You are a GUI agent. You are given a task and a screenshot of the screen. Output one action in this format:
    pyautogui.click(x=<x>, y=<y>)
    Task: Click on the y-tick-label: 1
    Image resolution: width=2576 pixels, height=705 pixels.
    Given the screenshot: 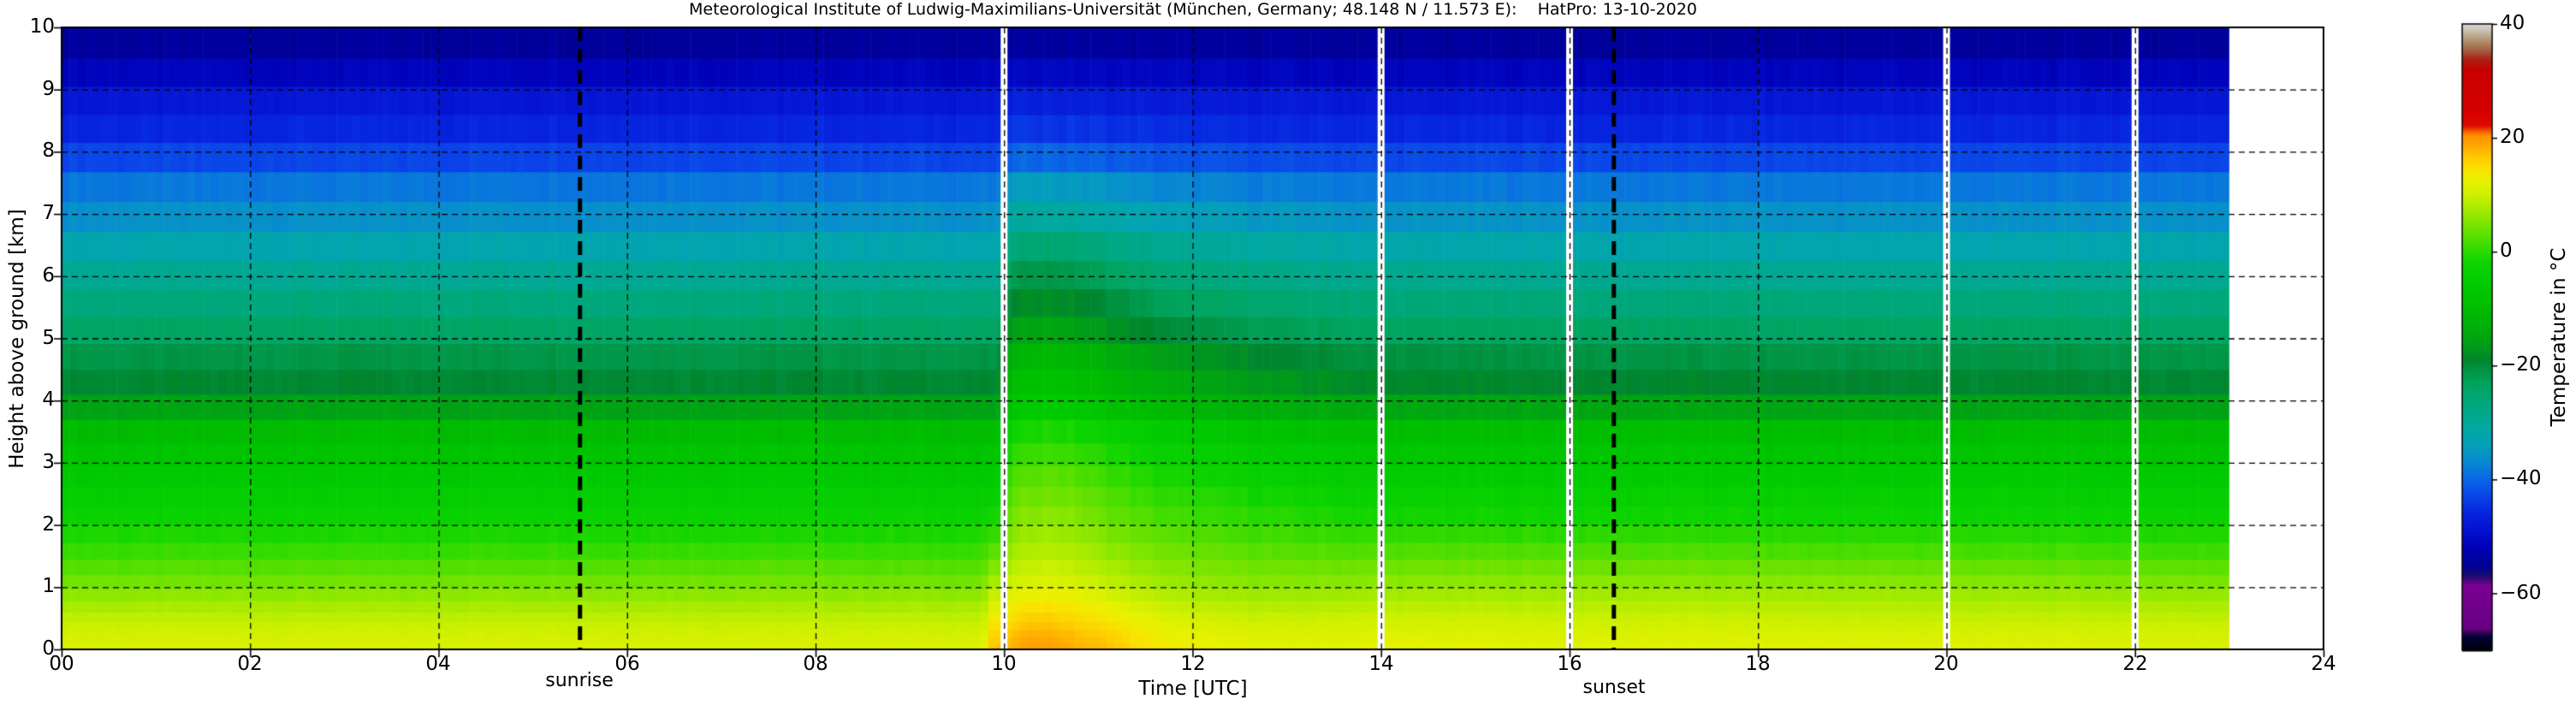 What is the action you would take?
    pyautogui.click(x=48, y=586)
    